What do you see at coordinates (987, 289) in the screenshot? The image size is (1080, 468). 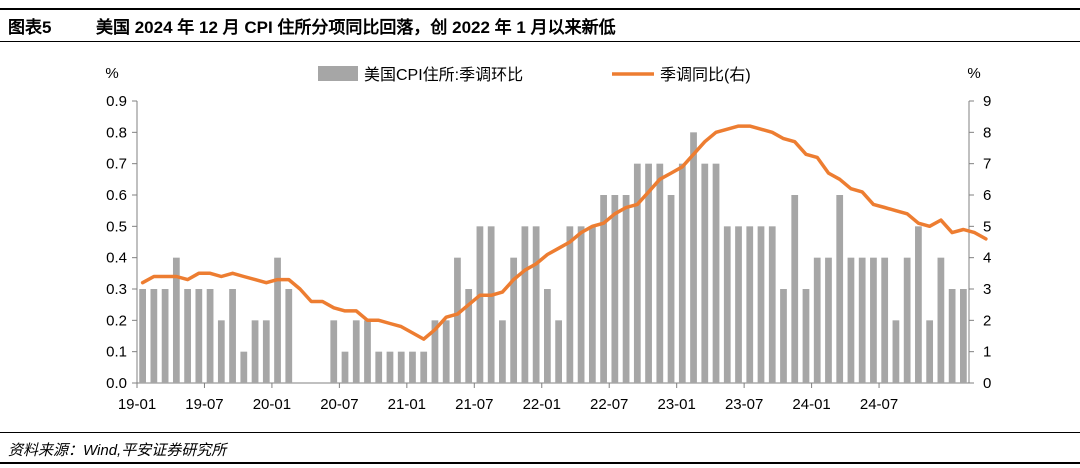 I see `right-tick-label: 3` at bounding box center [987, 289].